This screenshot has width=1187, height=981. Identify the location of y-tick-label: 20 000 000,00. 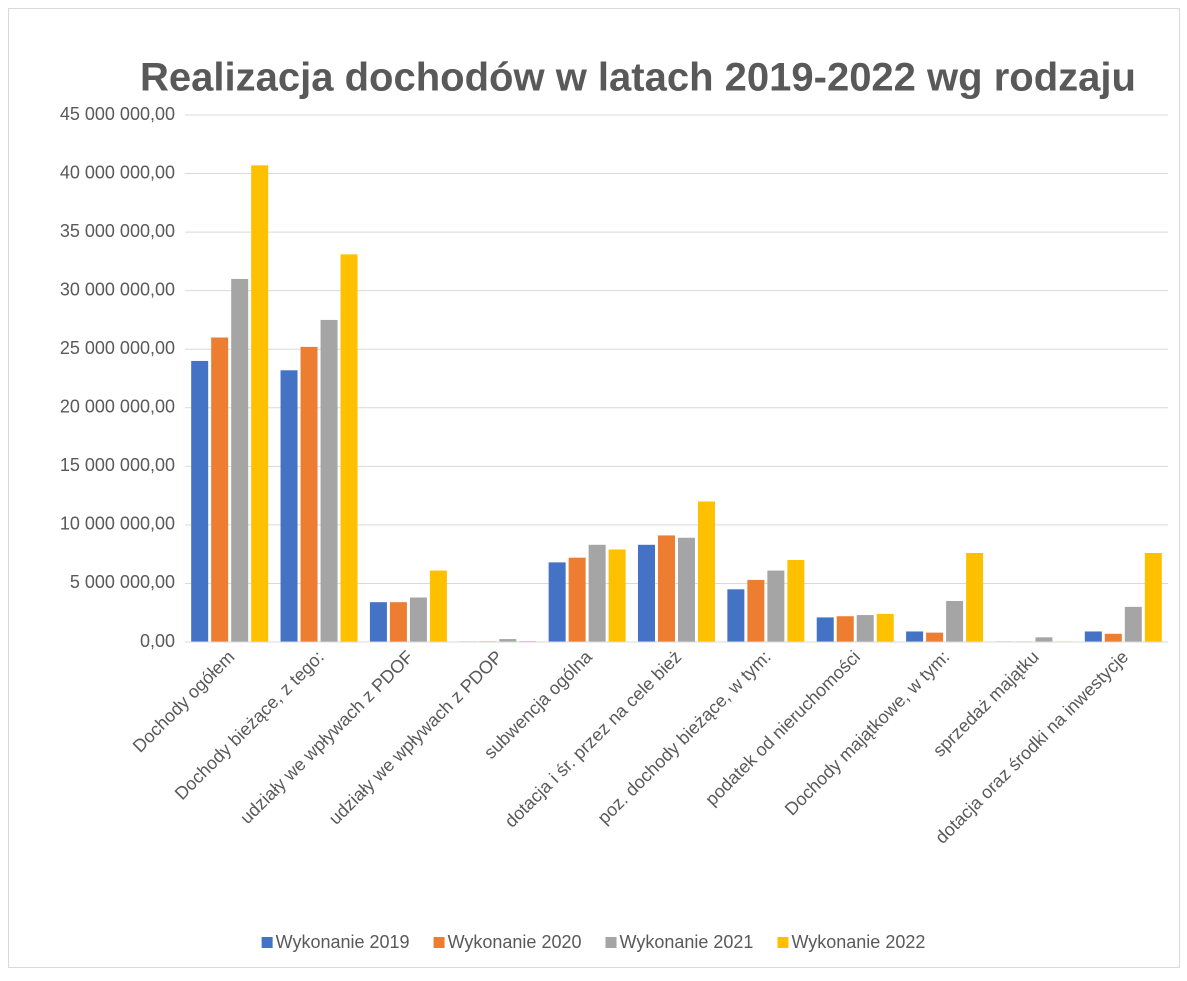
(117, 407).